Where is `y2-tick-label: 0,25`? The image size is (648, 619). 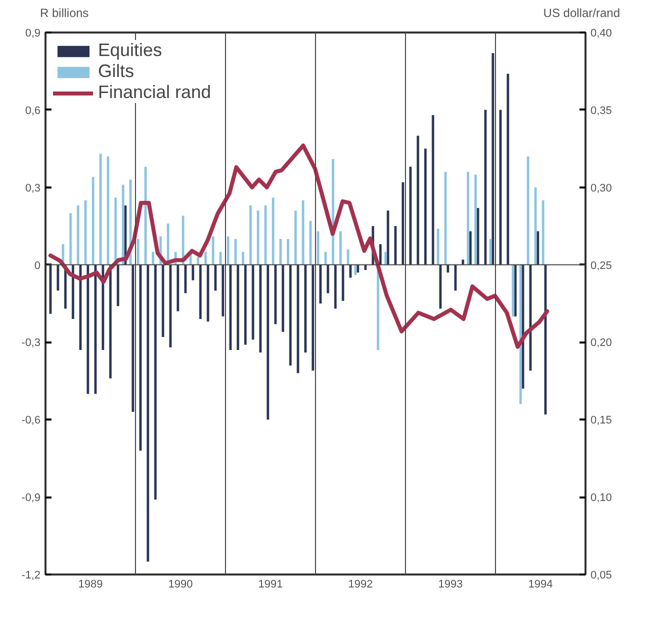 y2-tick-label: 0,25 is located at coordinates (601, 266).